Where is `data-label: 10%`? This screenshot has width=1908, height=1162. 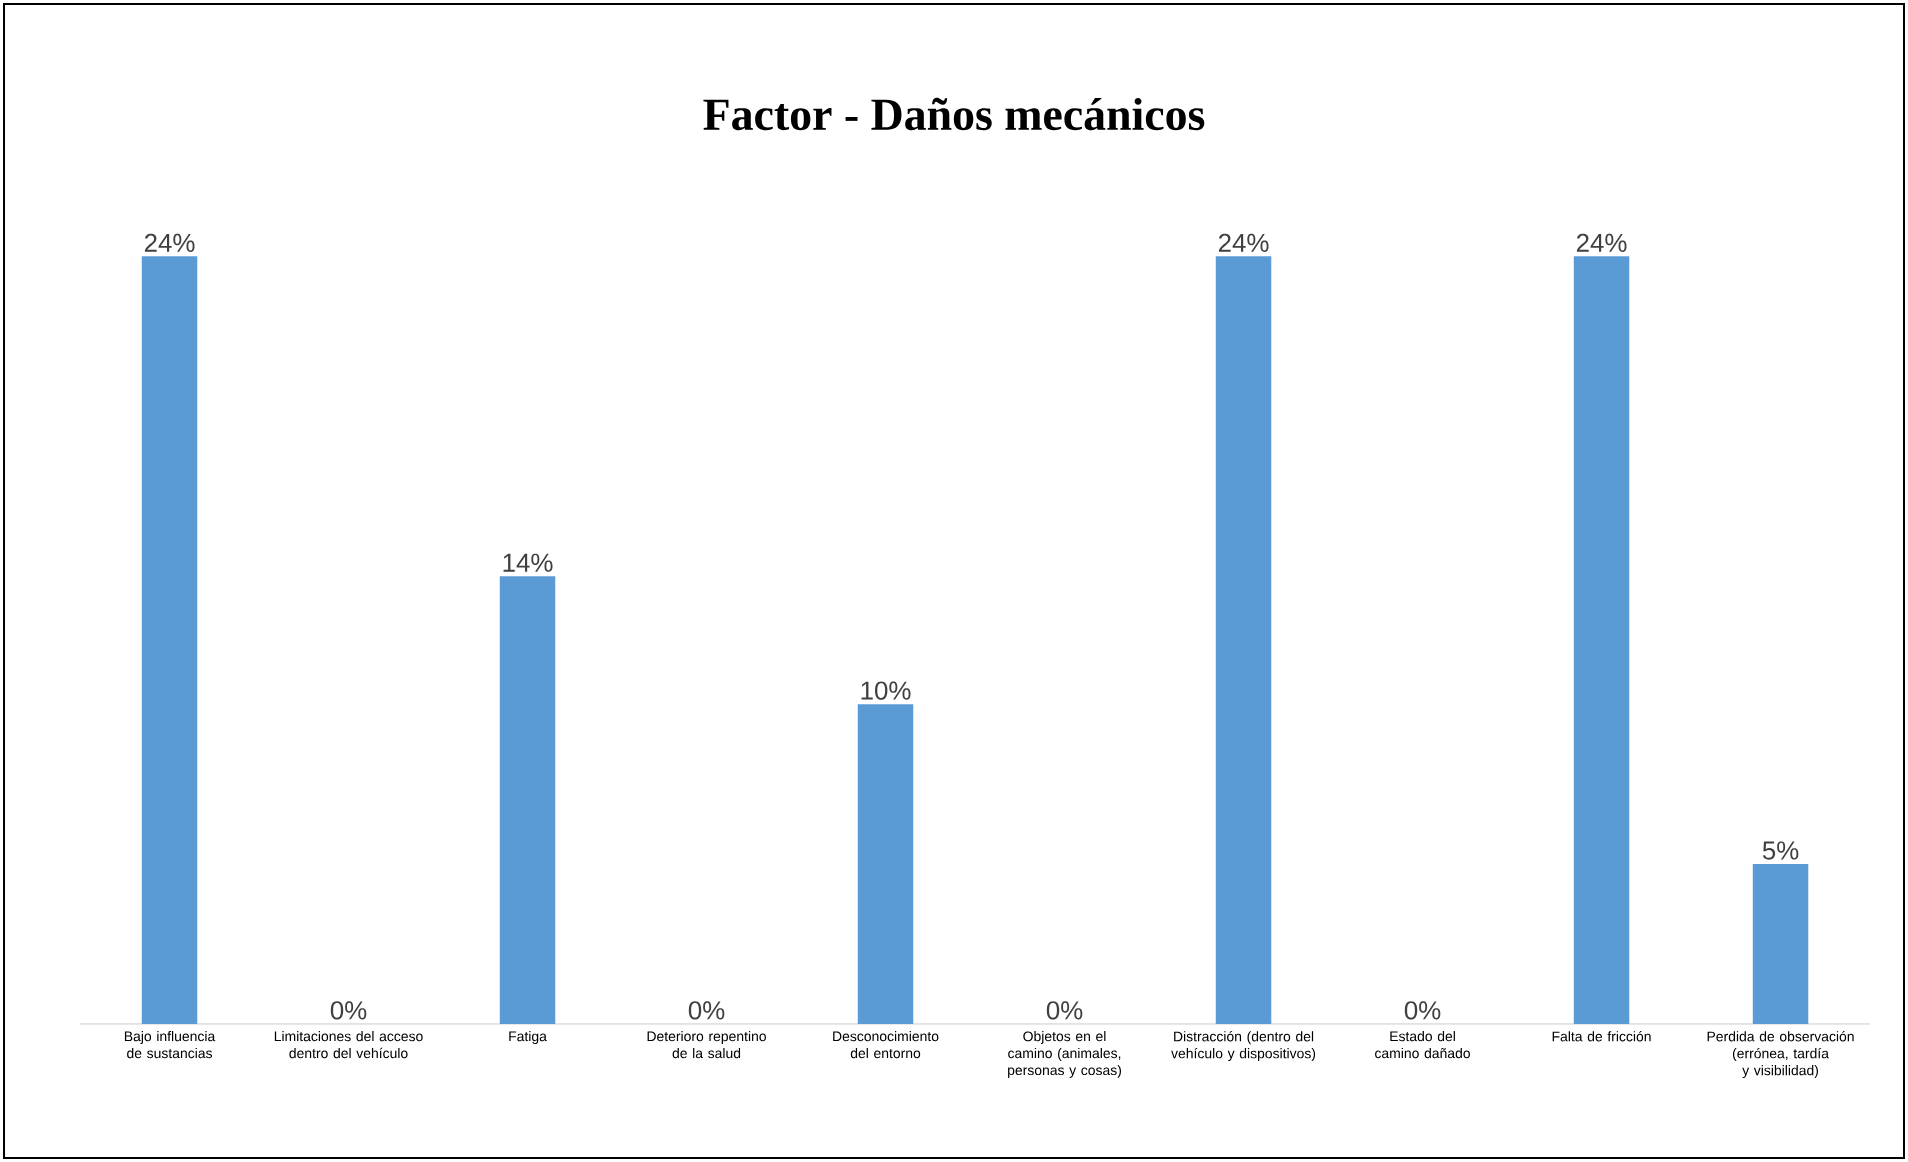
data-label: 10% is located at coordinates (886, 690).